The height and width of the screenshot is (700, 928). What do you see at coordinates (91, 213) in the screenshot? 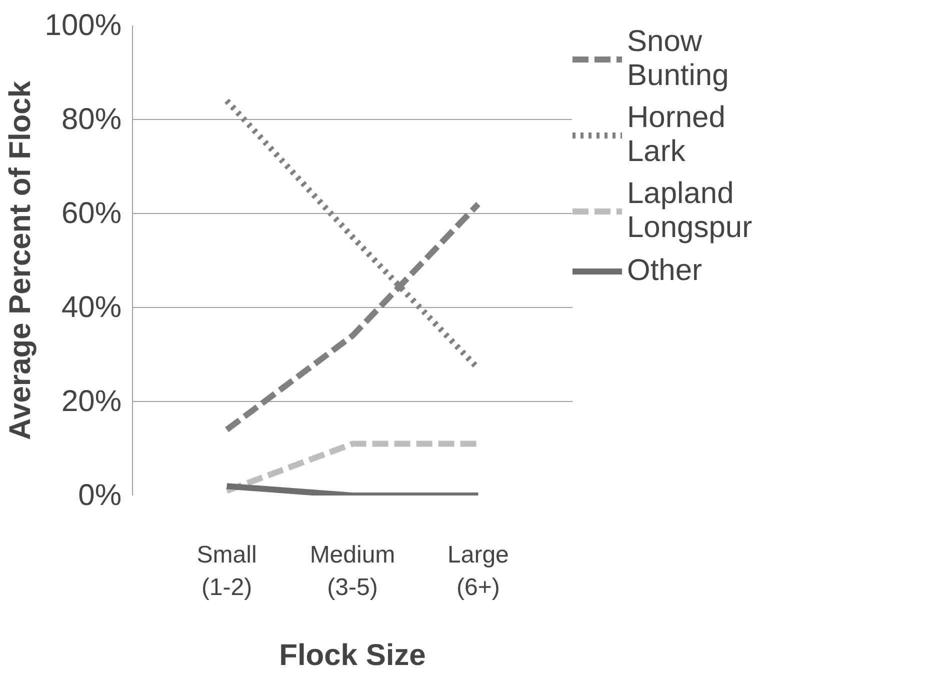
I see `y-tick-label: 60%` at bounding box center [91, 213].